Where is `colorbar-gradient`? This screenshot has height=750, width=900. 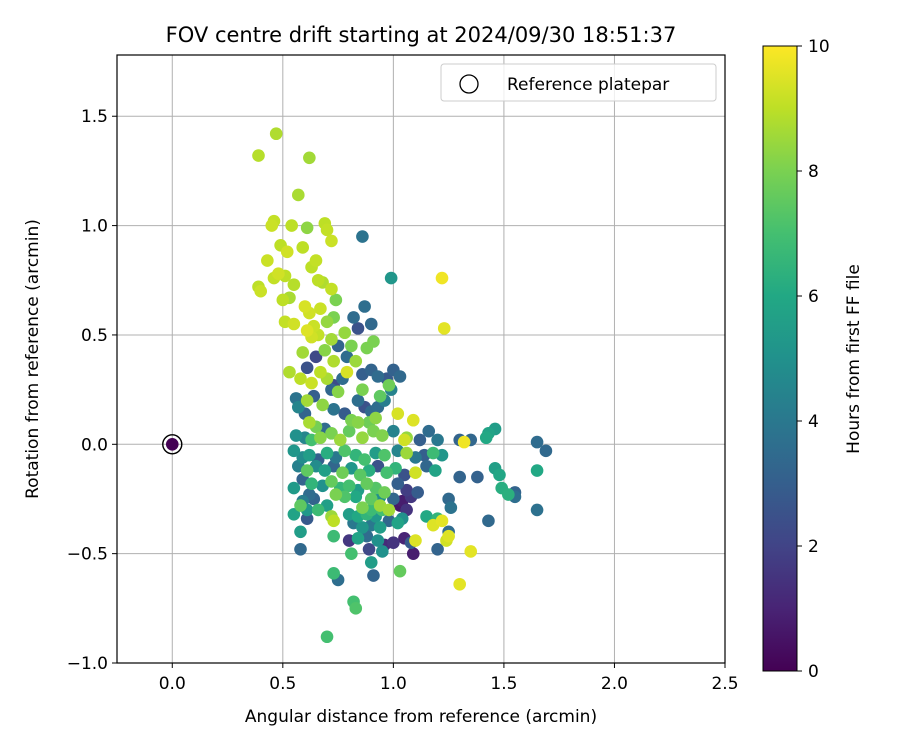 colorbar-gradient is located at coordinates (780, 358).